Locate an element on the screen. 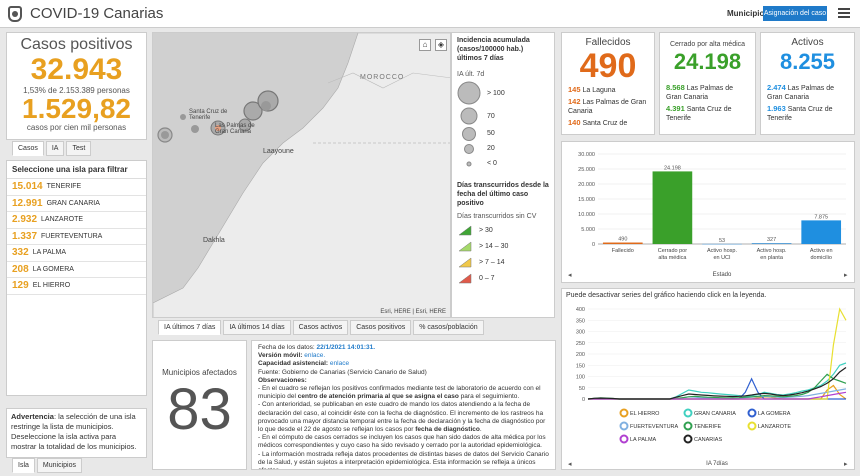  island-row: 15.014 TENERIFE is located at coordinates (76, 187).